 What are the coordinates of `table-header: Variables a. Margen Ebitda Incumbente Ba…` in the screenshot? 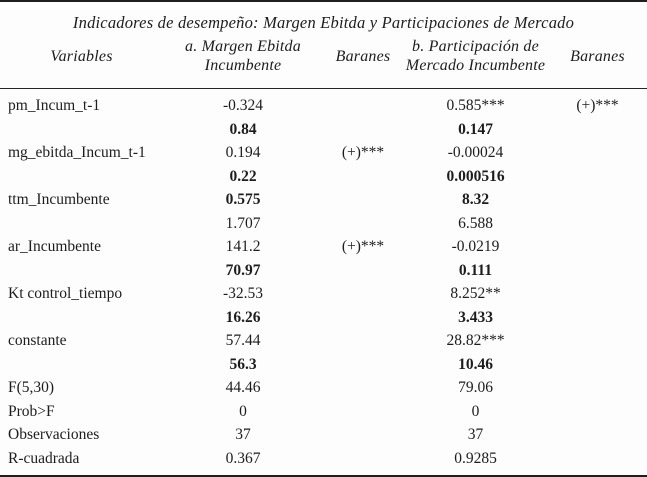 It's located at (323, 61).